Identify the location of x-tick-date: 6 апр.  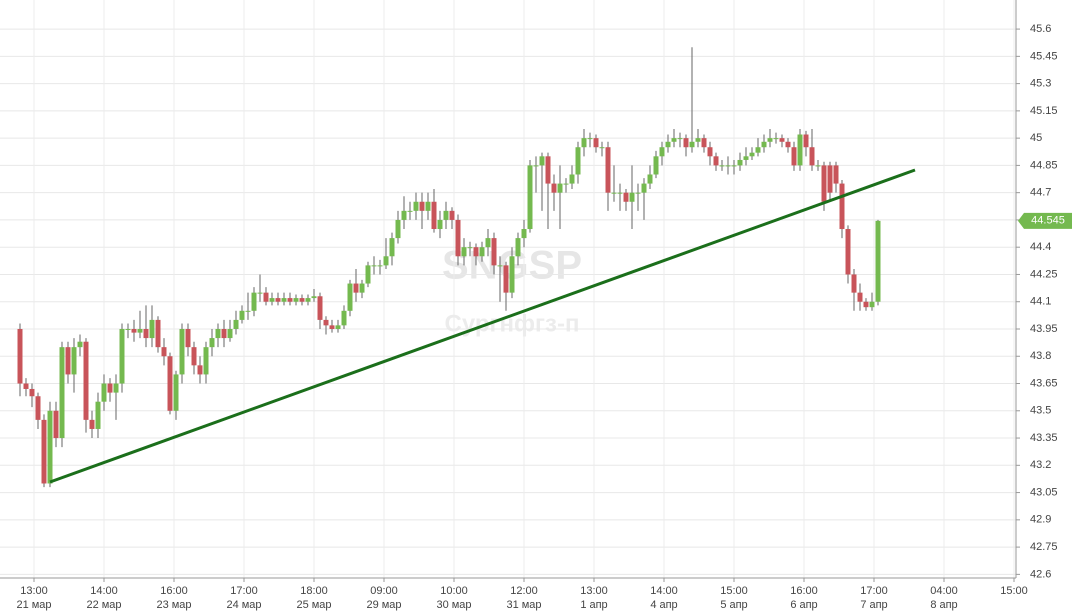
(803, 605).